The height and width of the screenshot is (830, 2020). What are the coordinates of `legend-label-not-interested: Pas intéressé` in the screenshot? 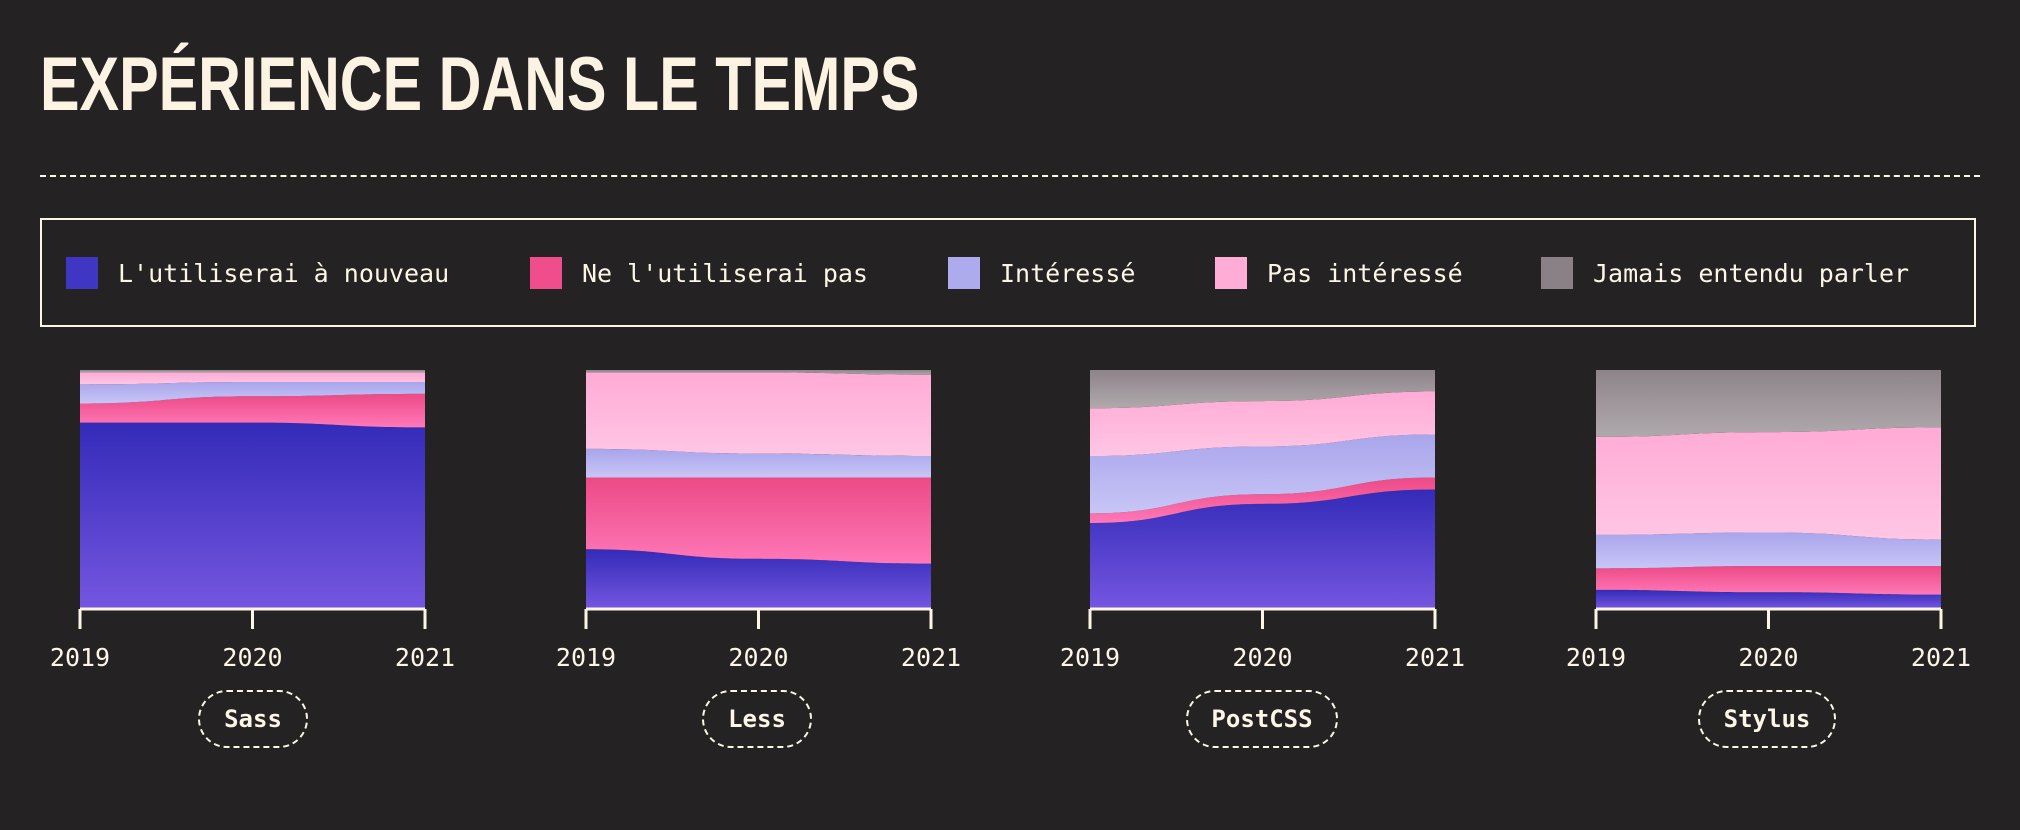 It's located at (1365, 273).